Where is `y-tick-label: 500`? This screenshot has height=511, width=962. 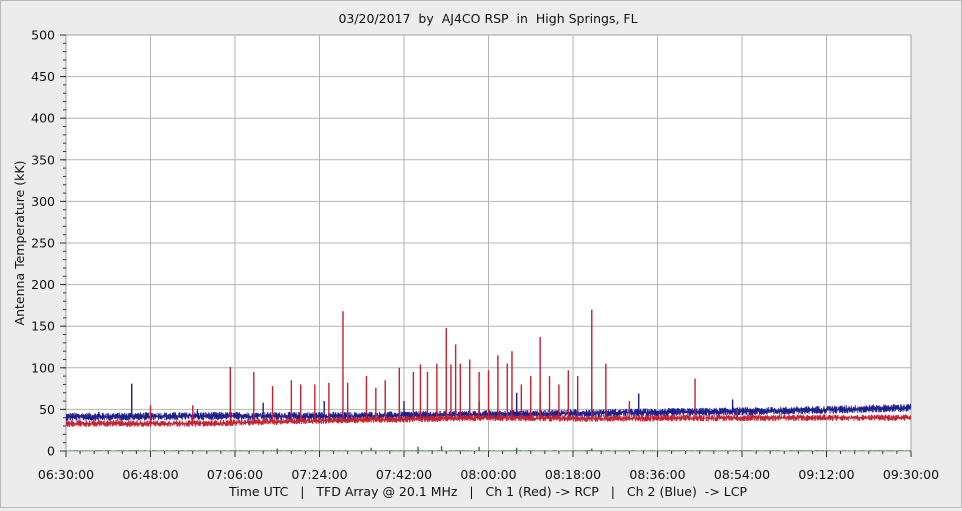
y-tick-label: 500 is located at coordinates (43, 35).